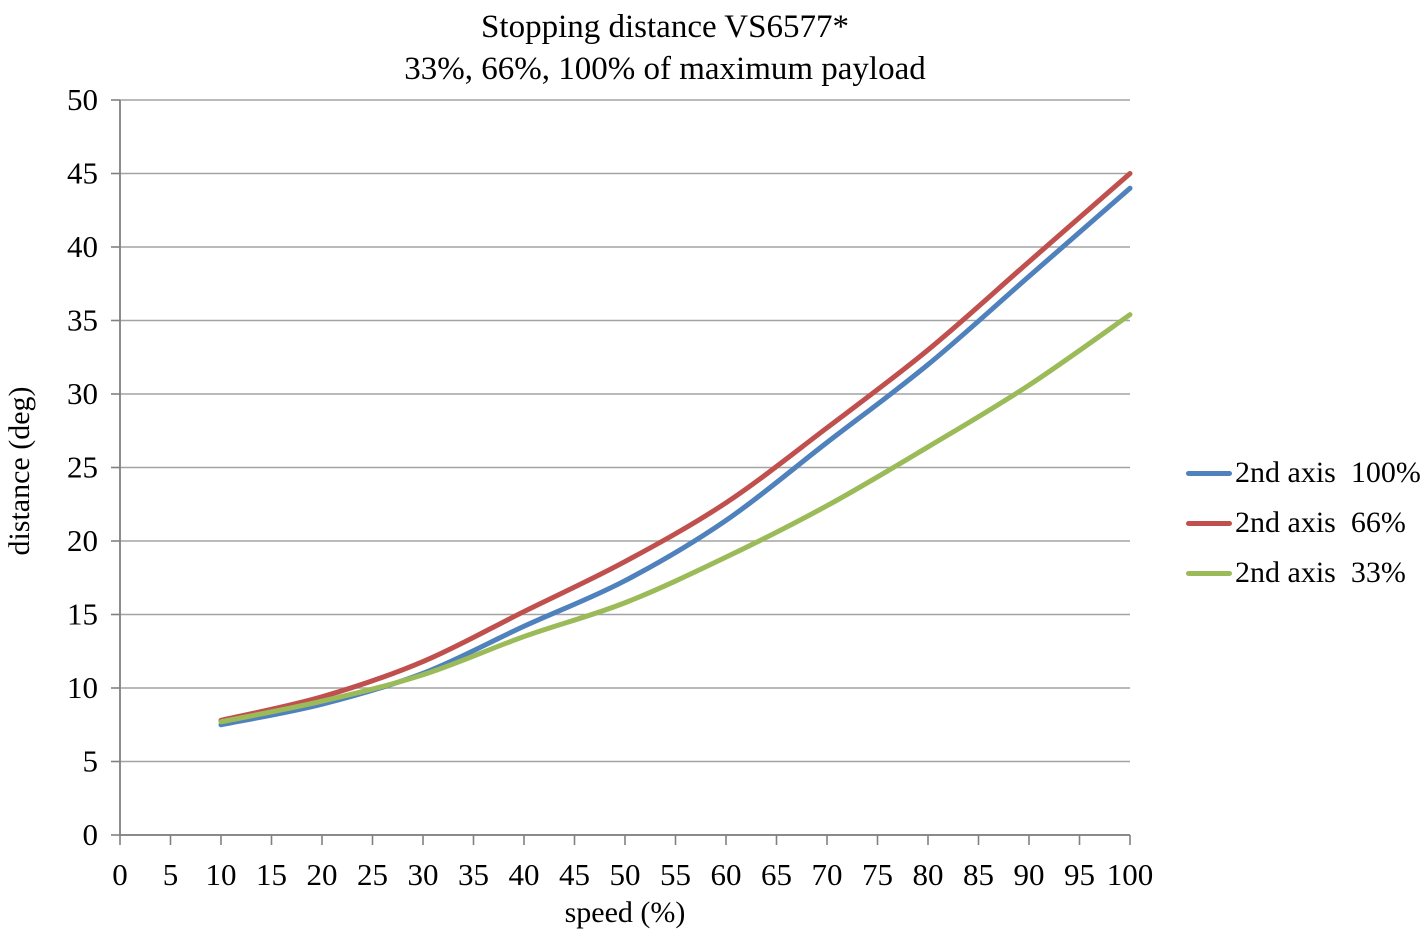 This screenshot has width=1427, height=946. What do you see at coordinates (625, 874) in the screenshot?
I see `x-tick-label: 50` at bounding box center [625, 874].